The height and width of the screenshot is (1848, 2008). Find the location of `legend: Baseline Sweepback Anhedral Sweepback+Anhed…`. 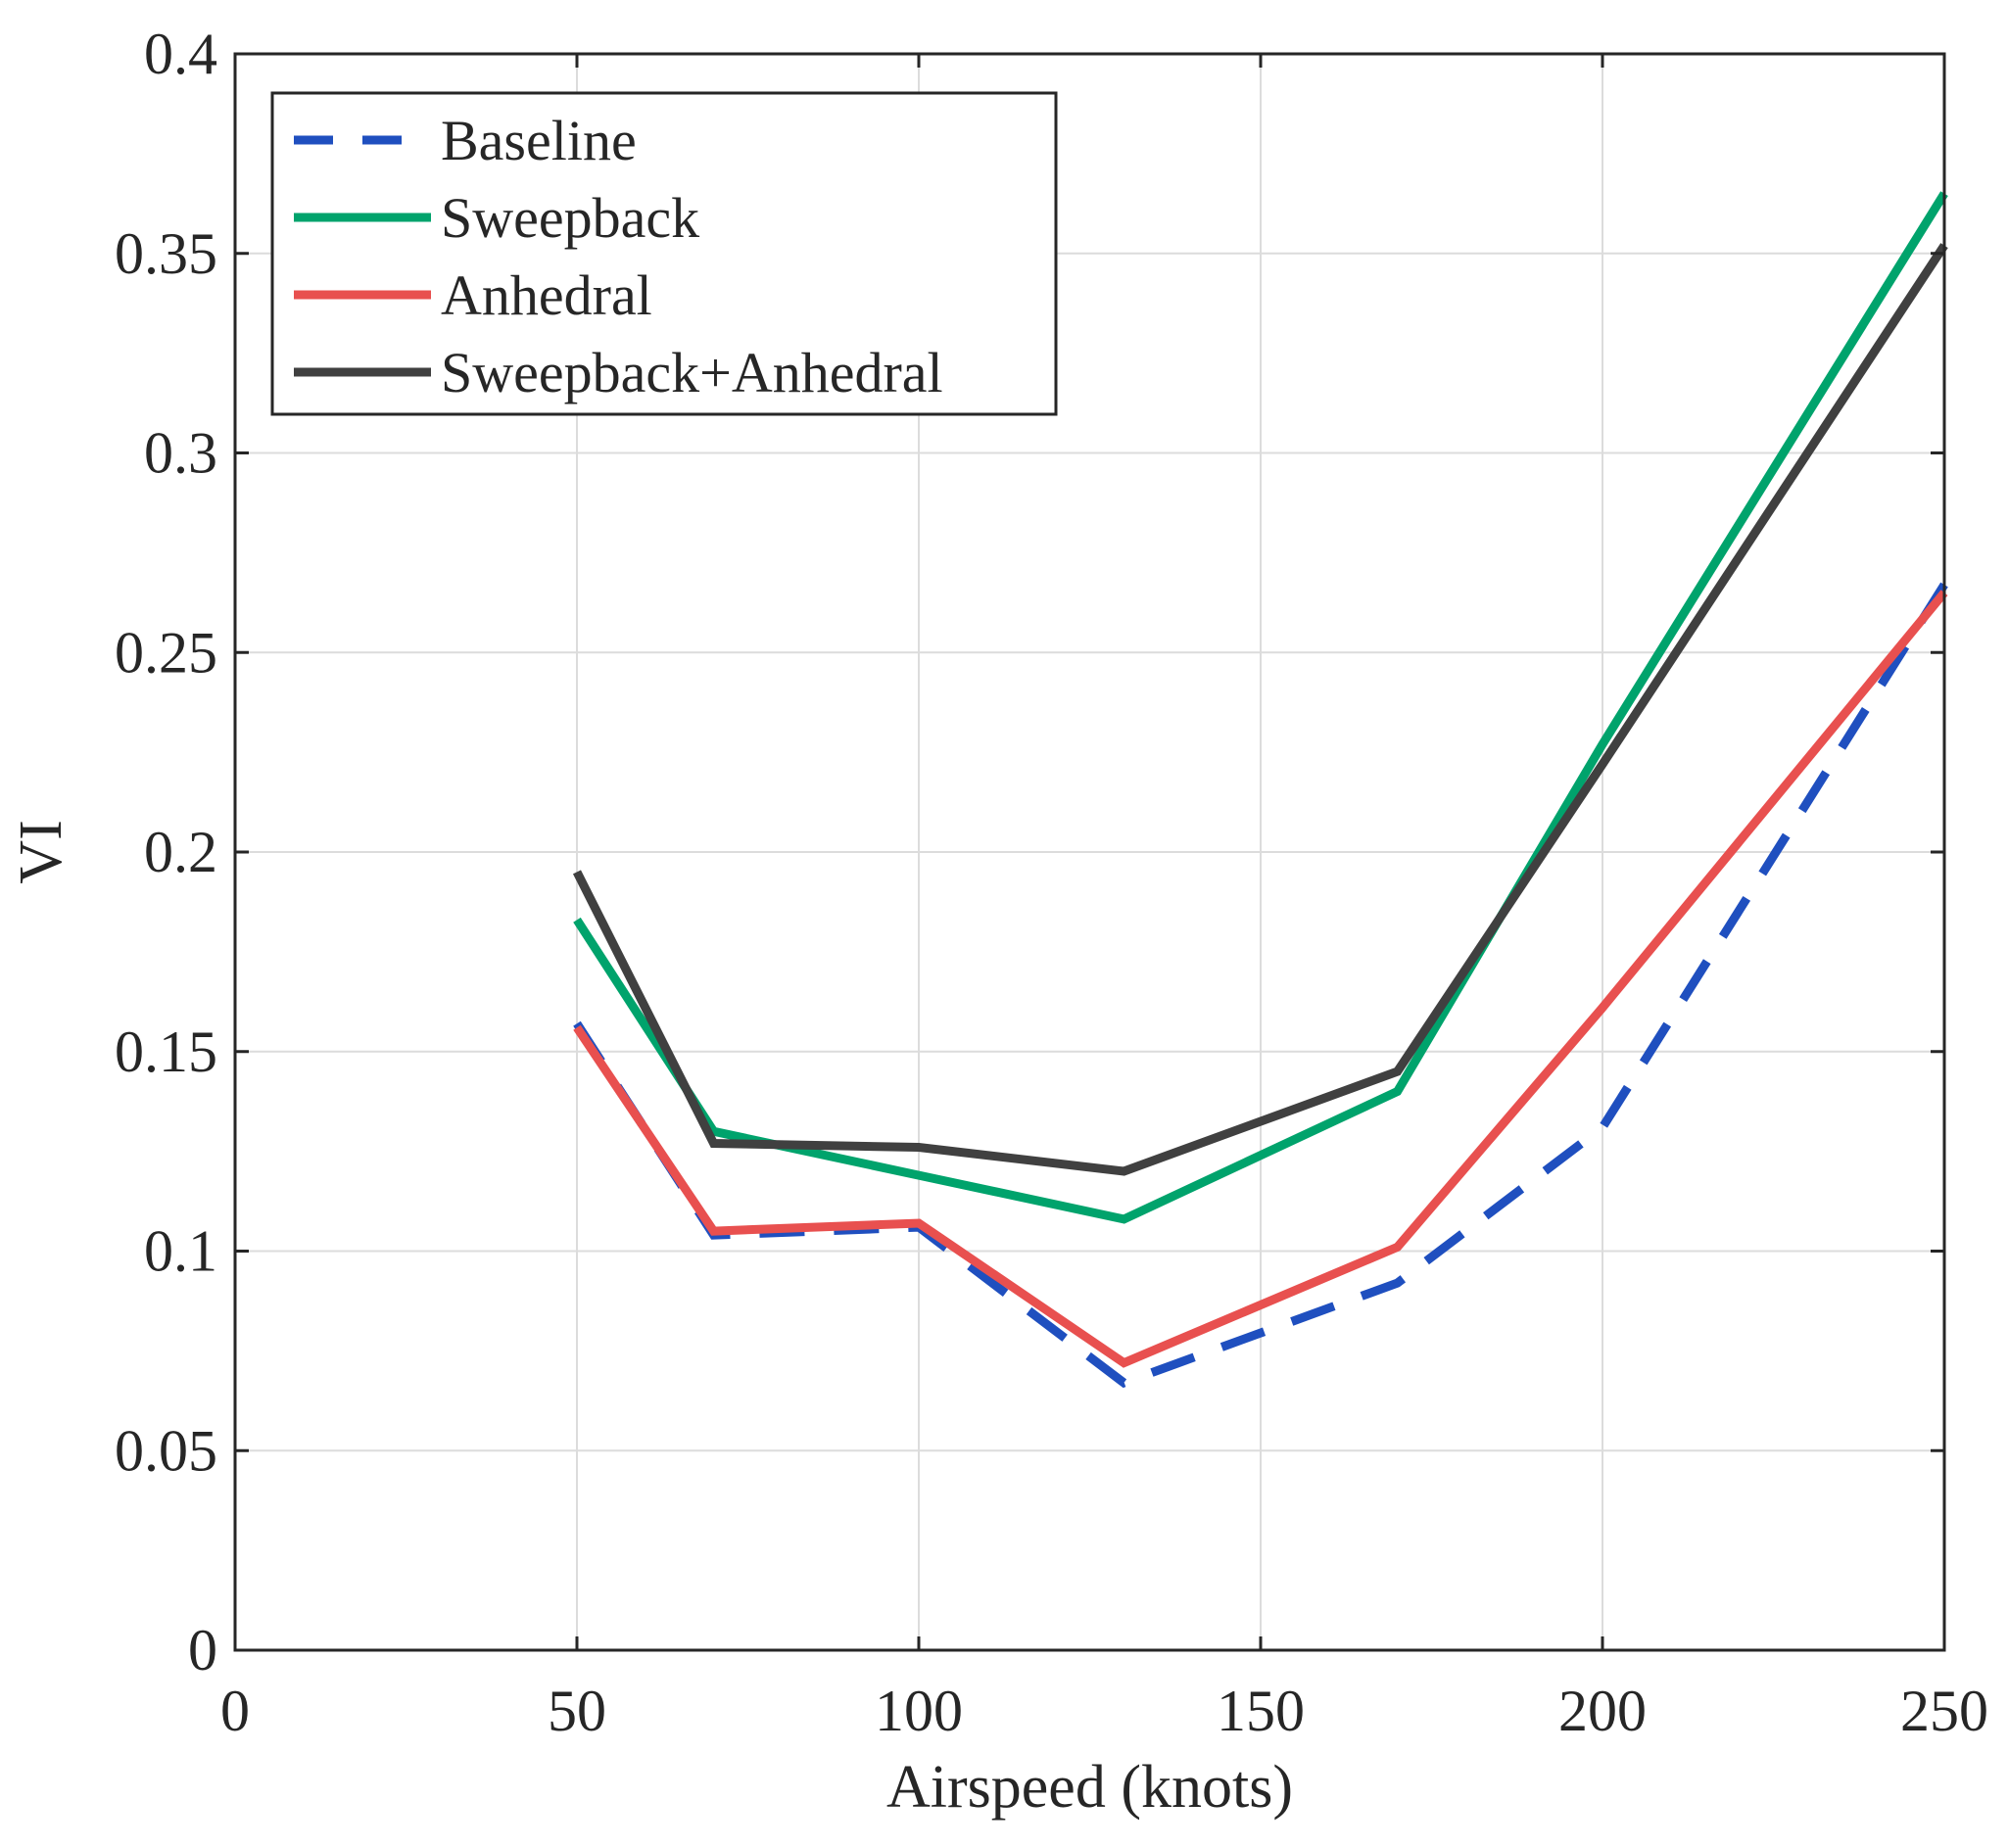

legend: Baseline Sweepback Anhedral Sweepback+Anhed… is located at coordinates (664, 253).